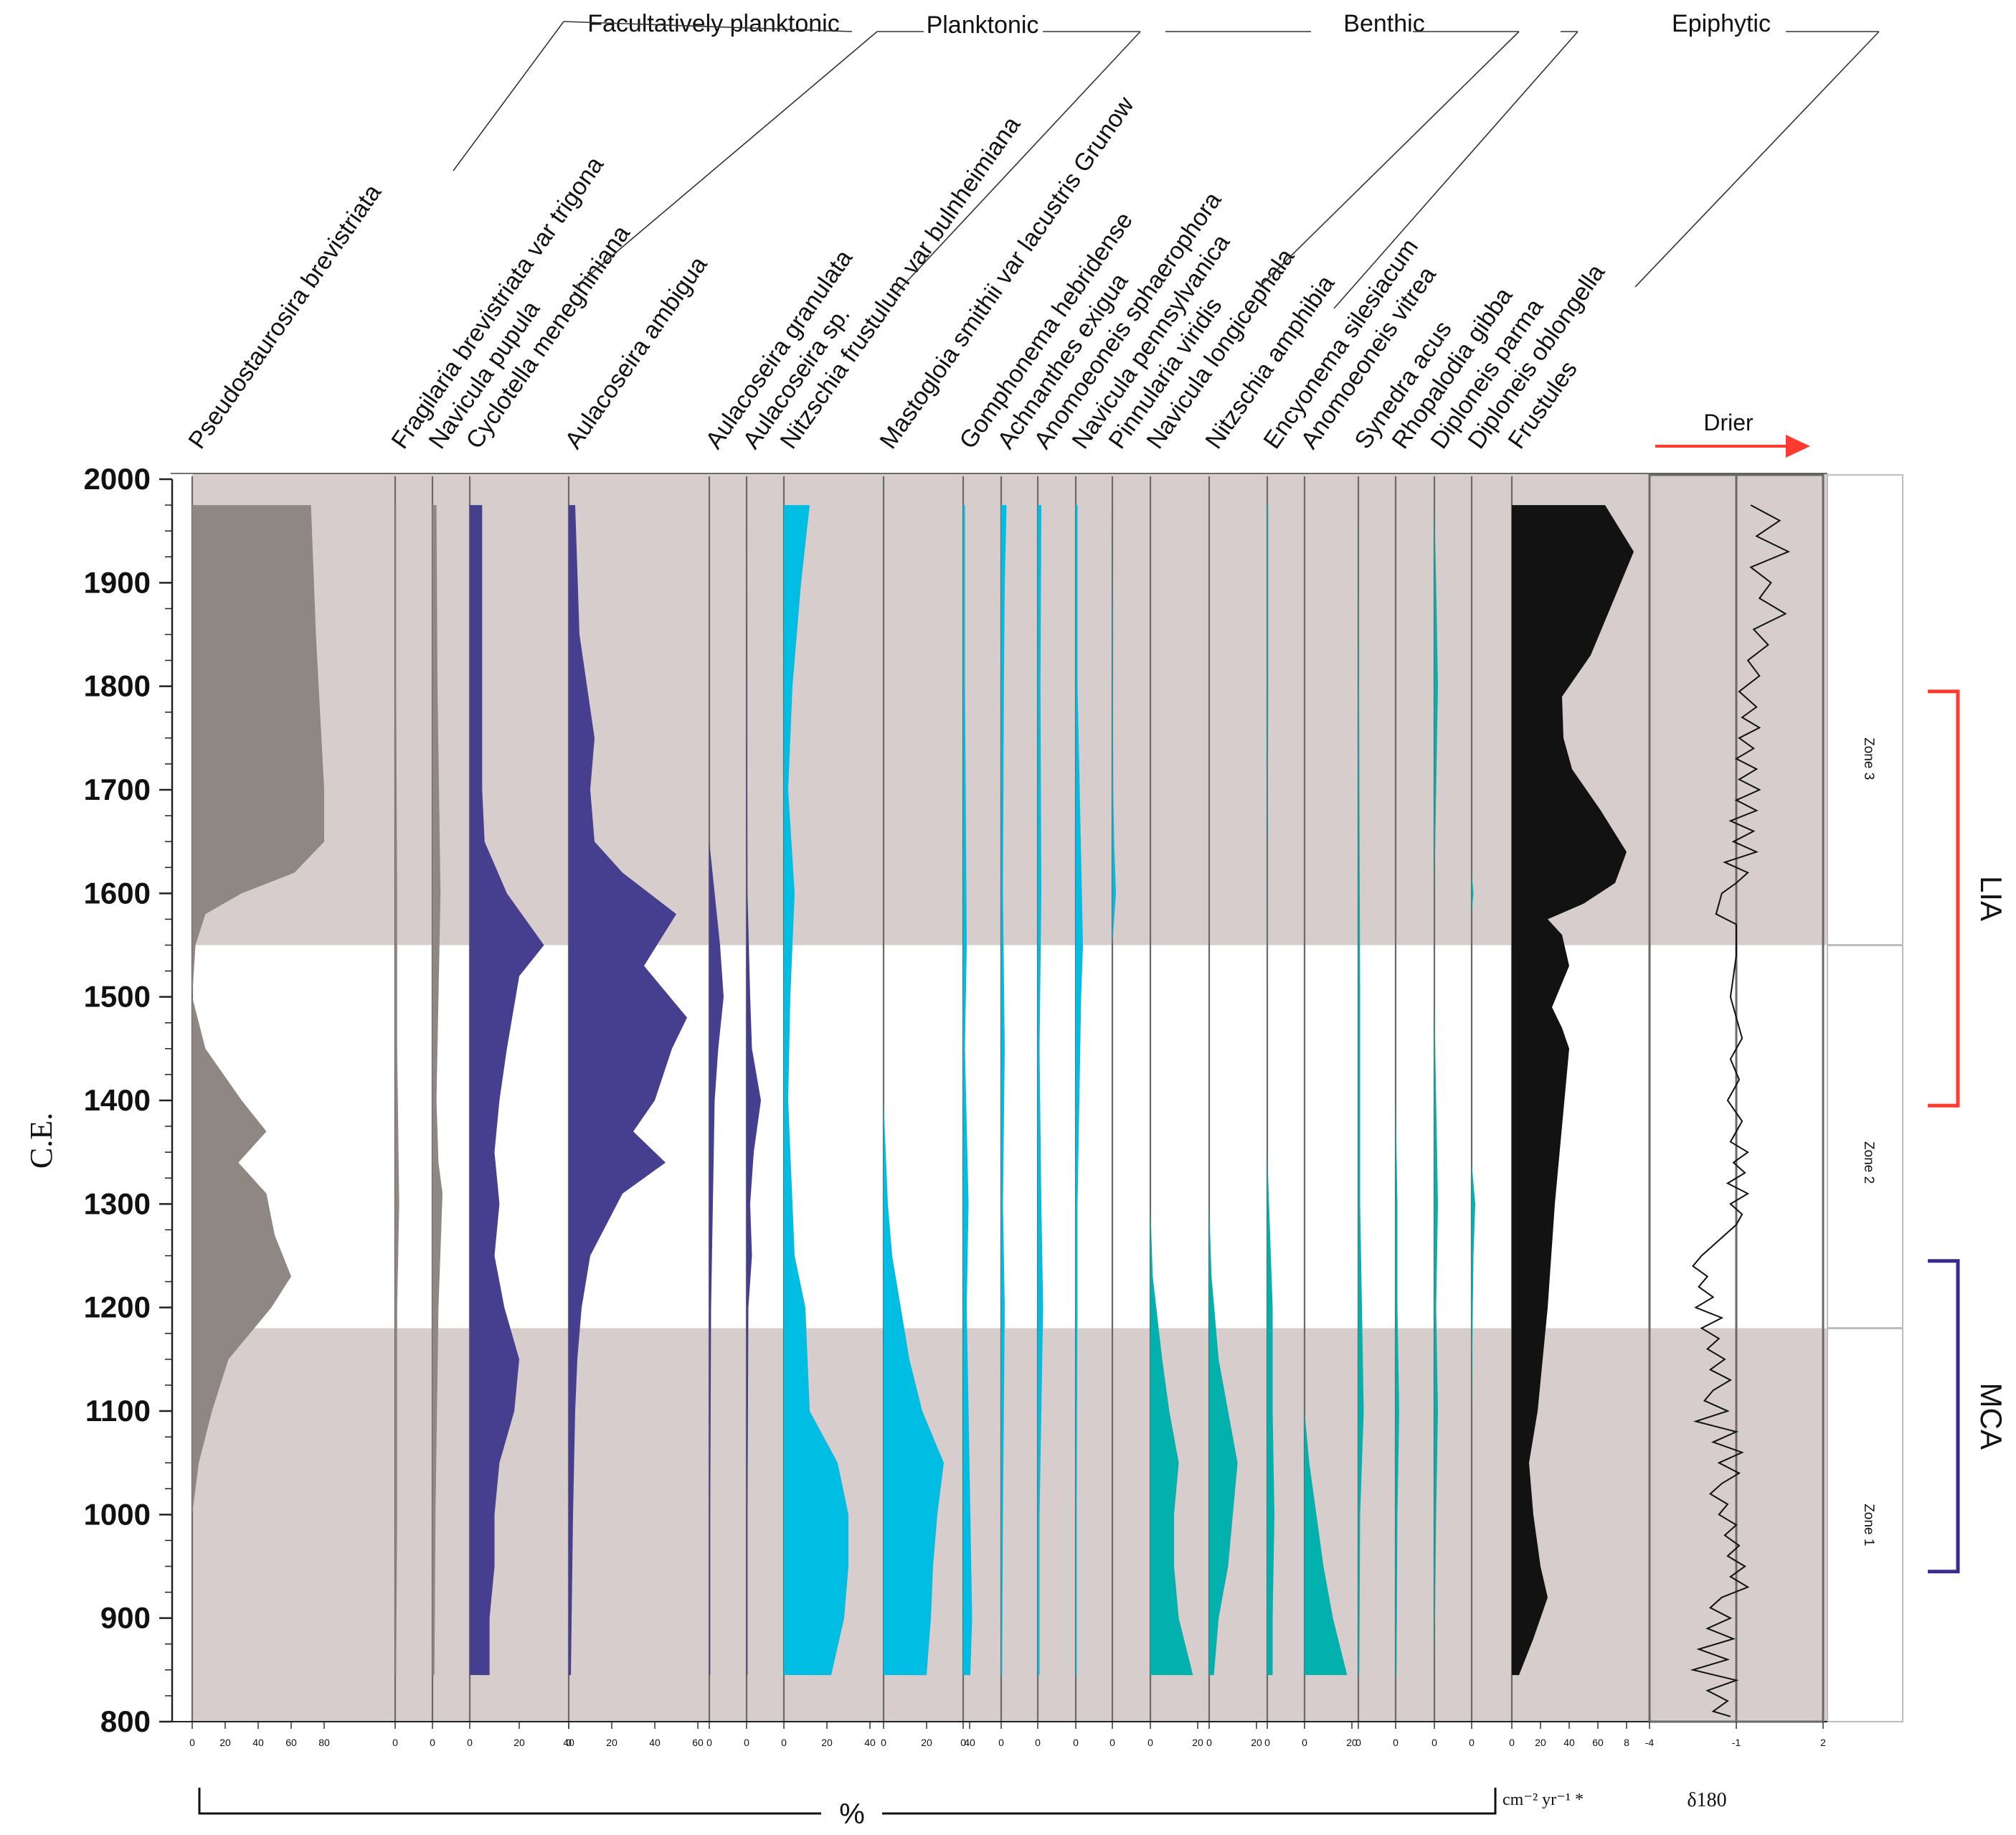 This screenshot has height=1835, width=2016. Describe the element at coordinates (1326, 1090) in the screenshot. I see `series-area-anomoeoneis-vitrea` at that location.